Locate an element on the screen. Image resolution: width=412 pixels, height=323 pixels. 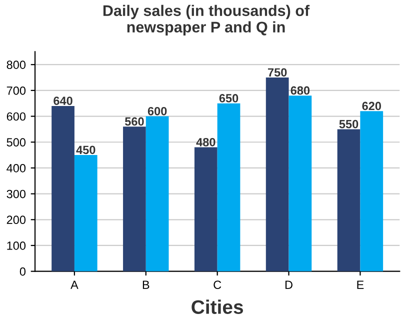
data-label: 750 is located at coordinates (277, 72).